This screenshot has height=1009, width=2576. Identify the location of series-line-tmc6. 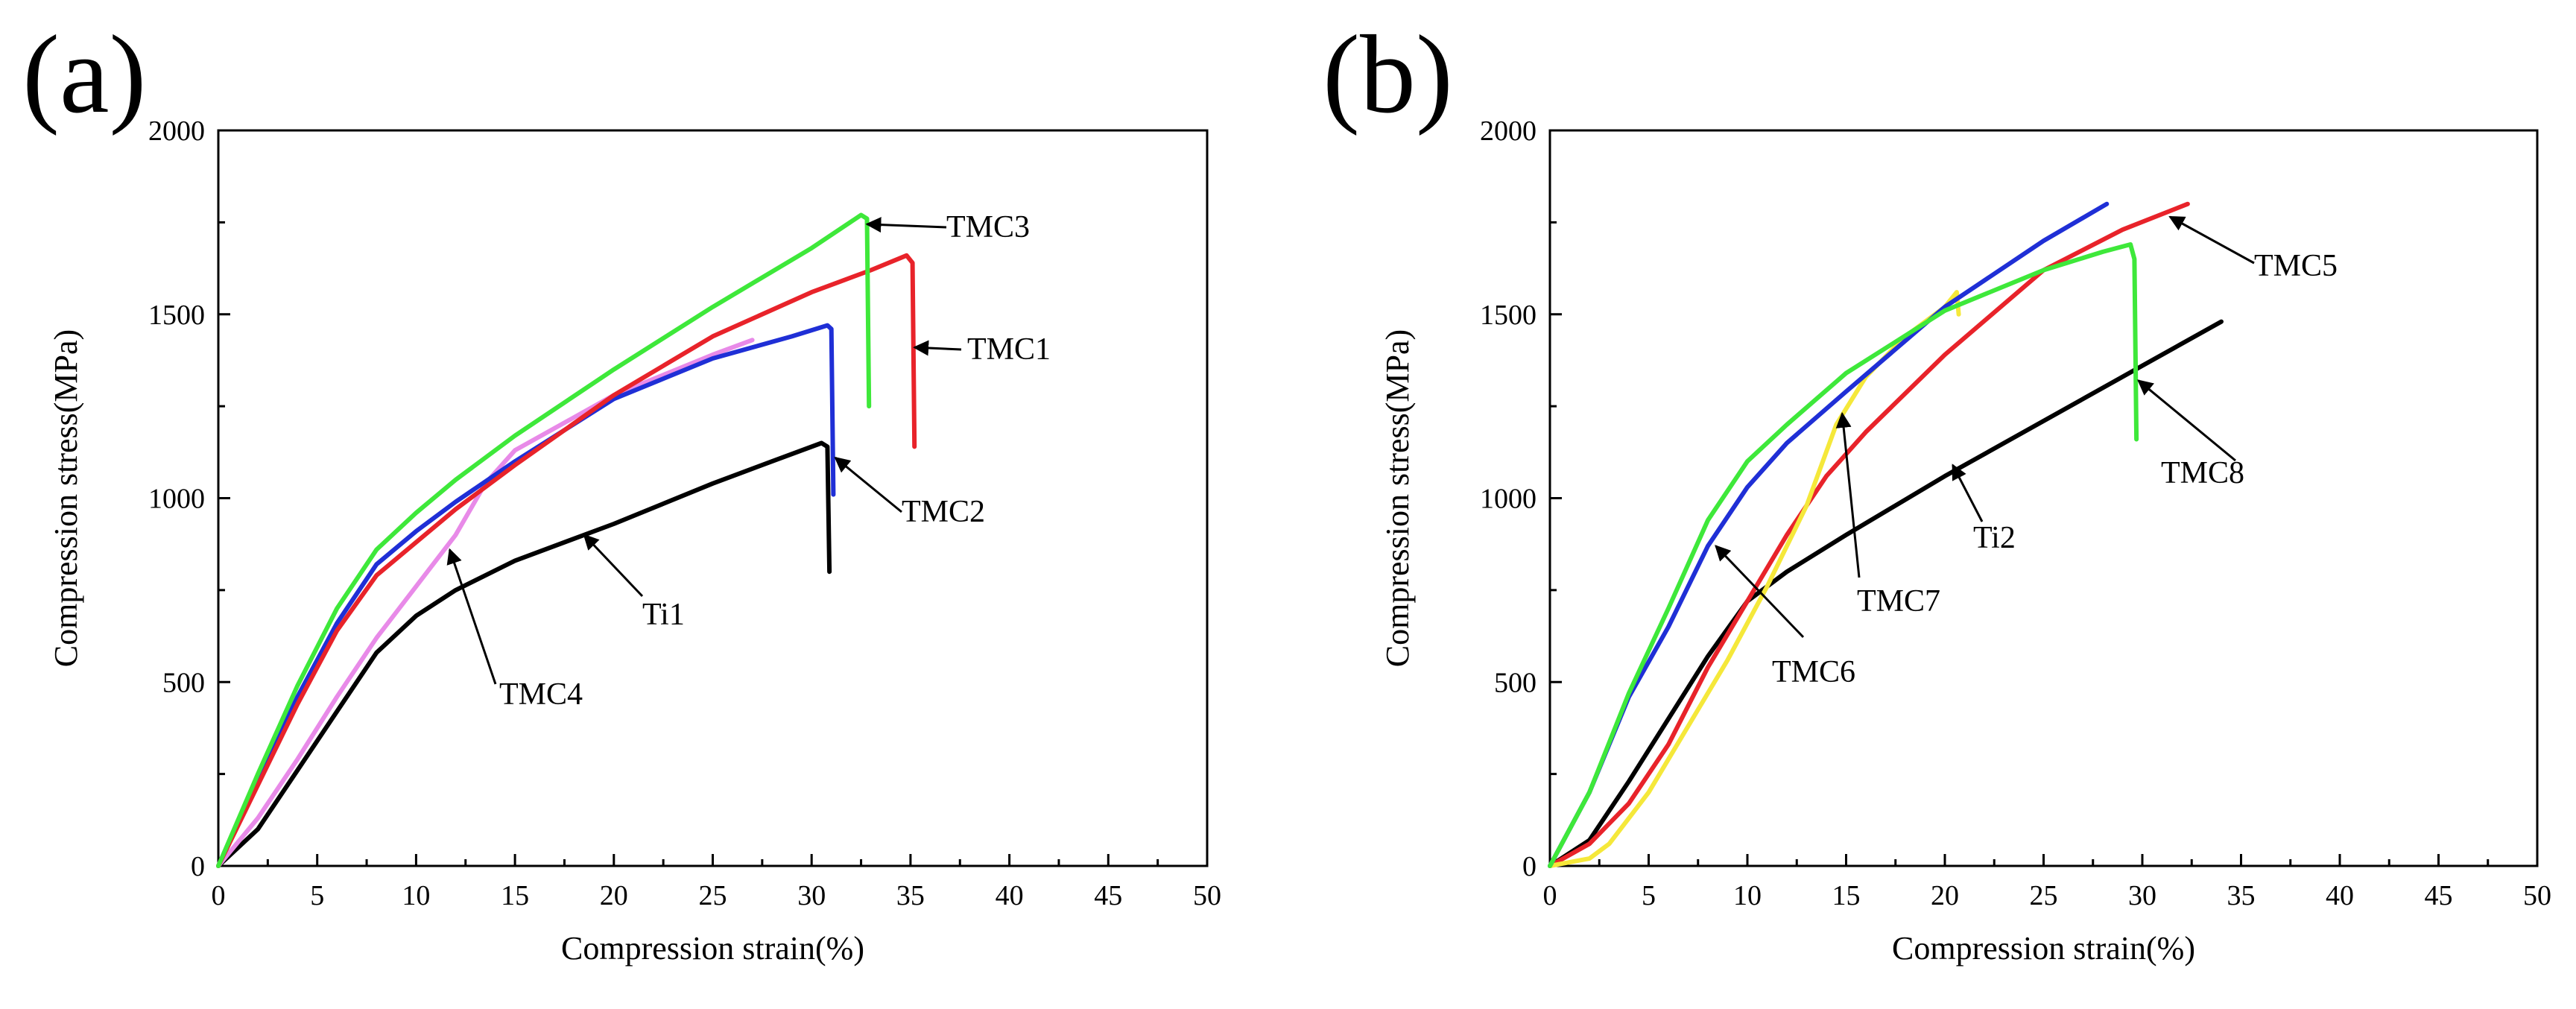
(1829, 535).